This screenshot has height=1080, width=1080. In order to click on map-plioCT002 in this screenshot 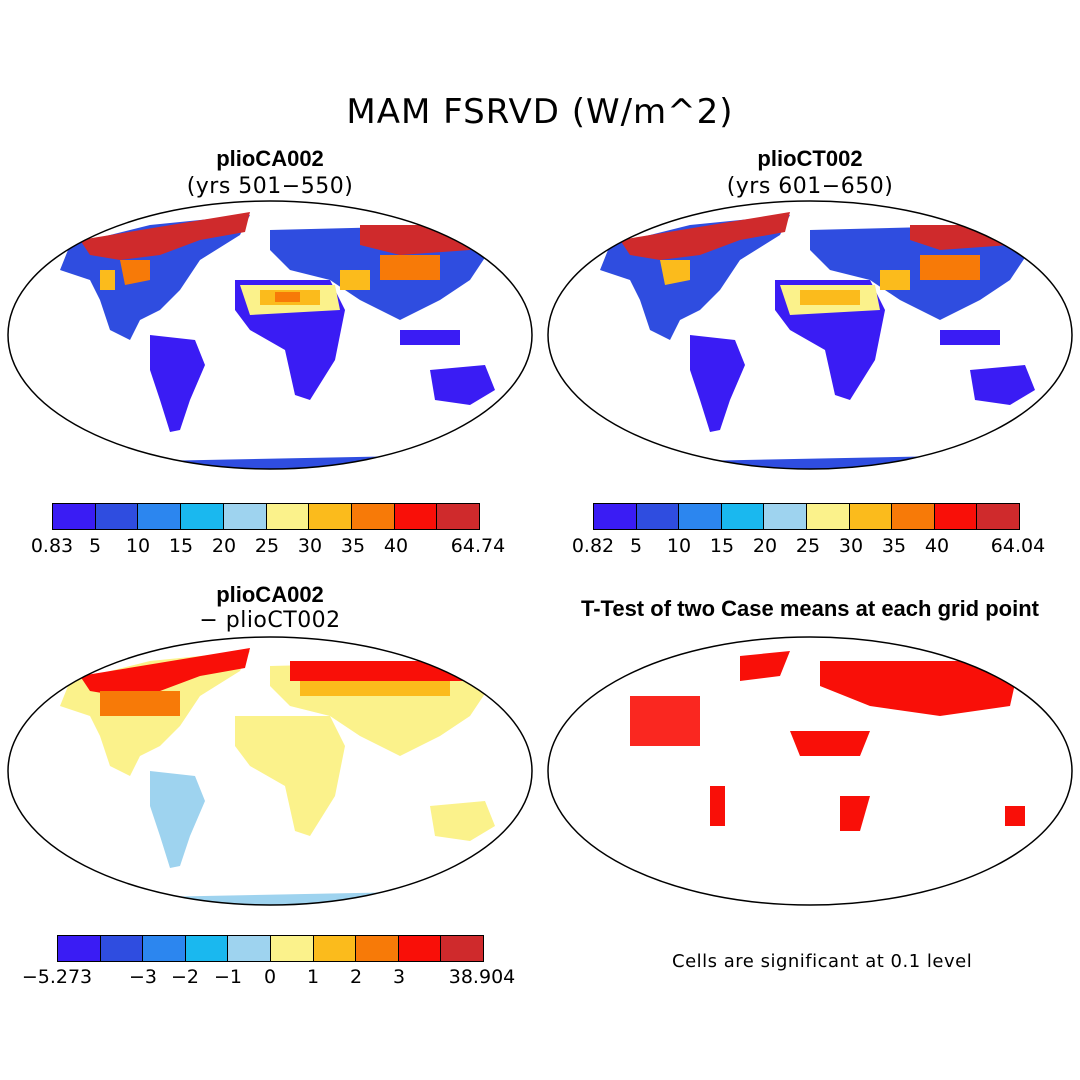, I will do `click(810, 335)`.